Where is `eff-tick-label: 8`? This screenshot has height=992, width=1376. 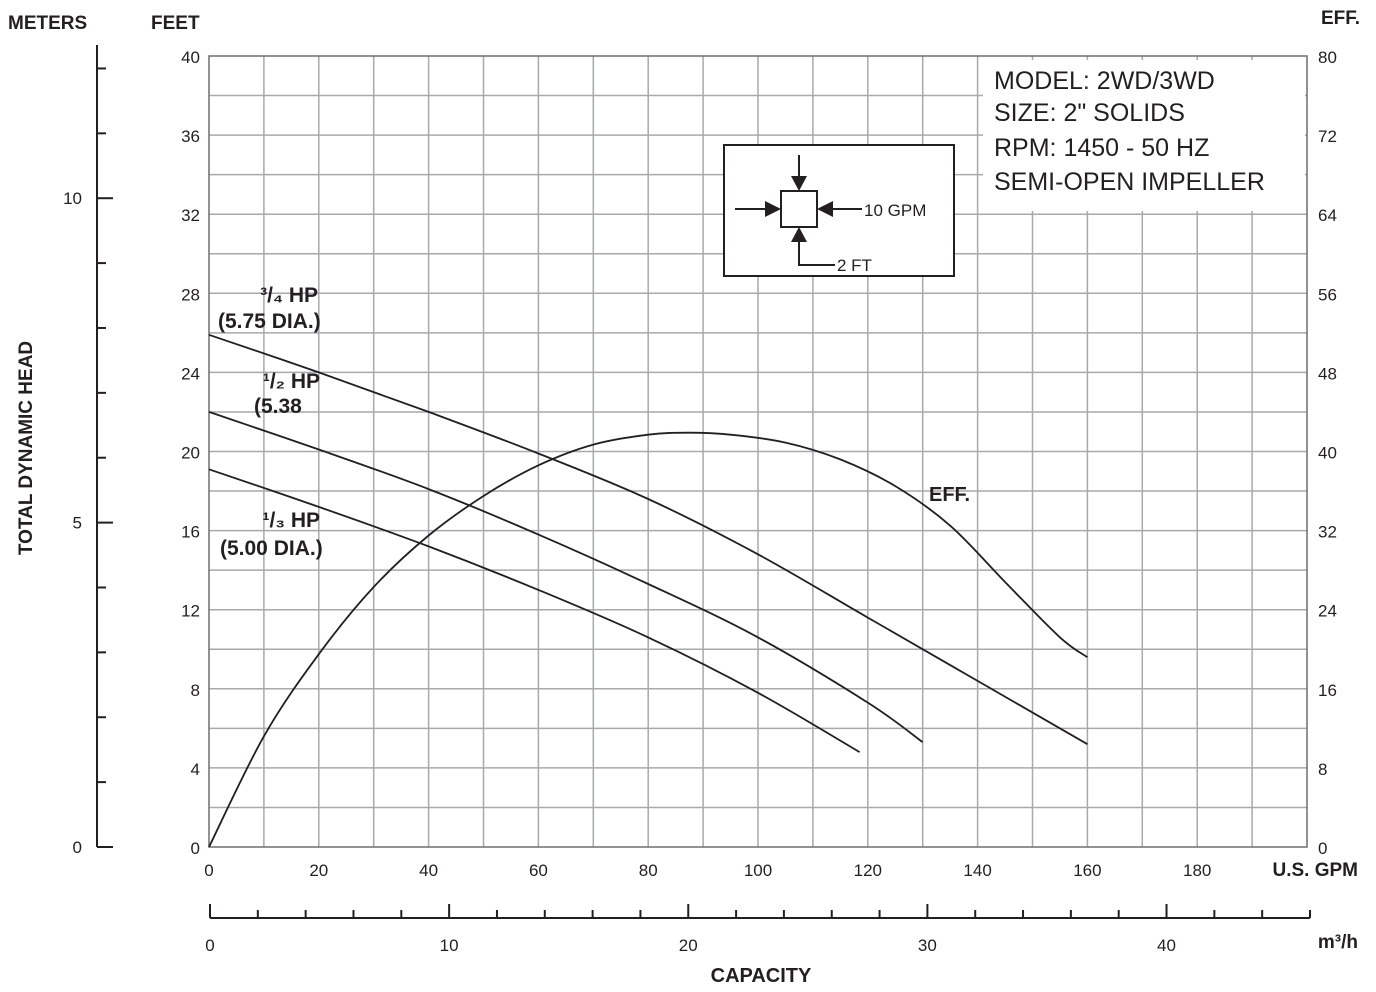 eff-tick-label: 8 is located at coordinates (1322, 769).